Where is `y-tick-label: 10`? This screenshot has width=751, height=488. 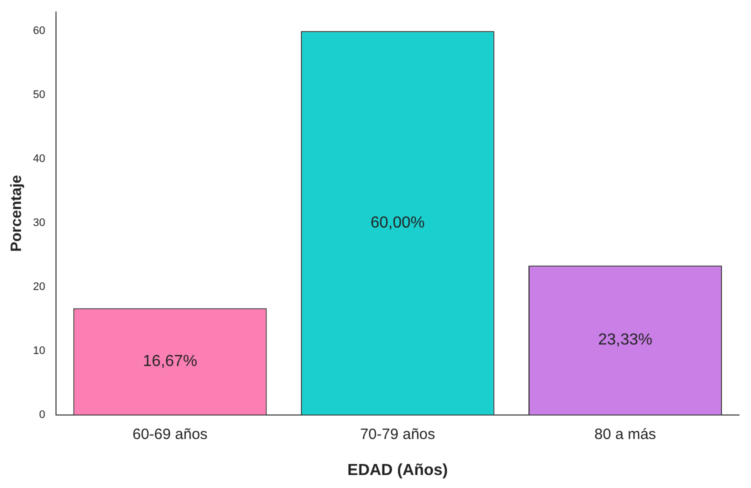
y-tick-label: 10 is located at coordinates (39, 350).